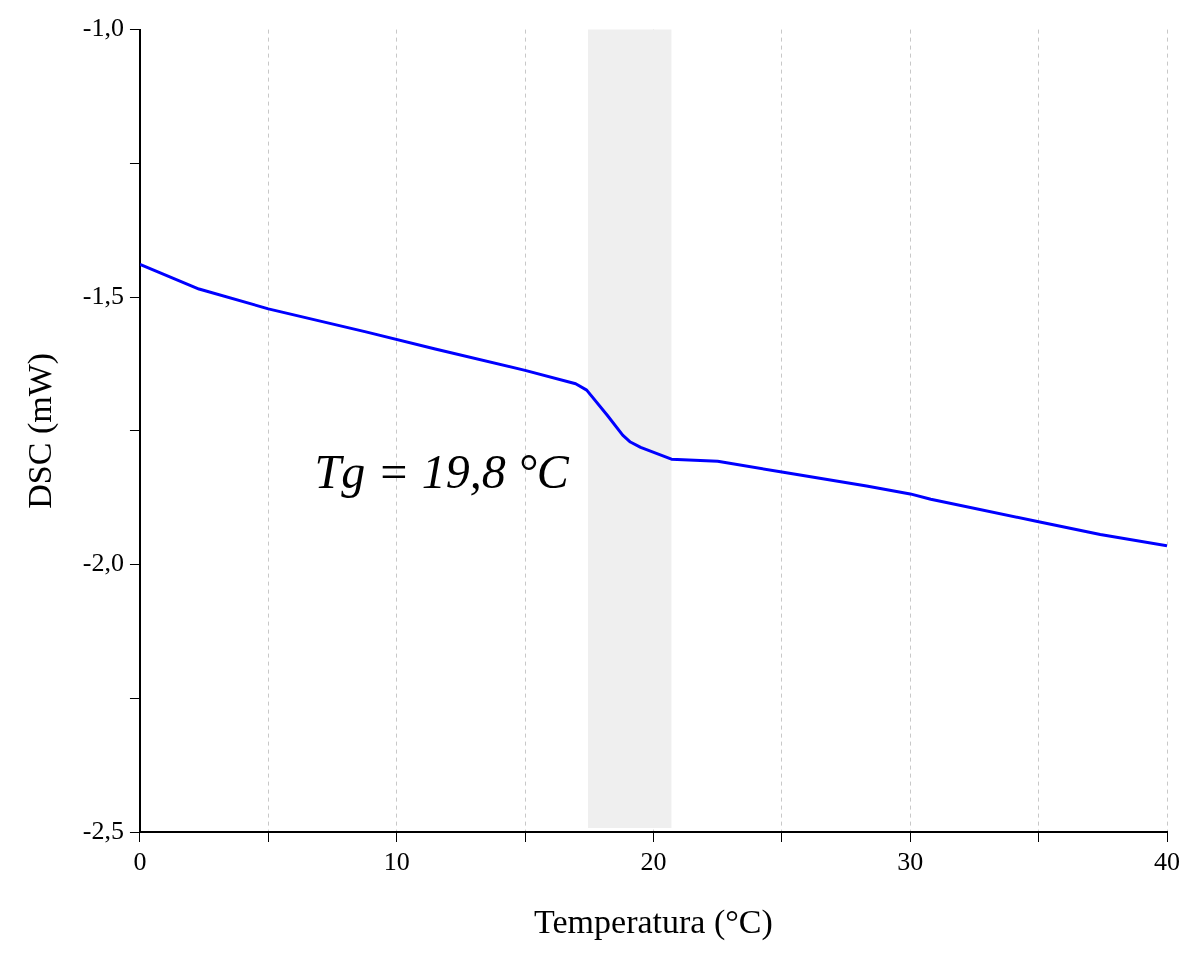 This screenshot has width=1195, height=967. I want to click on x-tick-label: 20, so click(653, 862).